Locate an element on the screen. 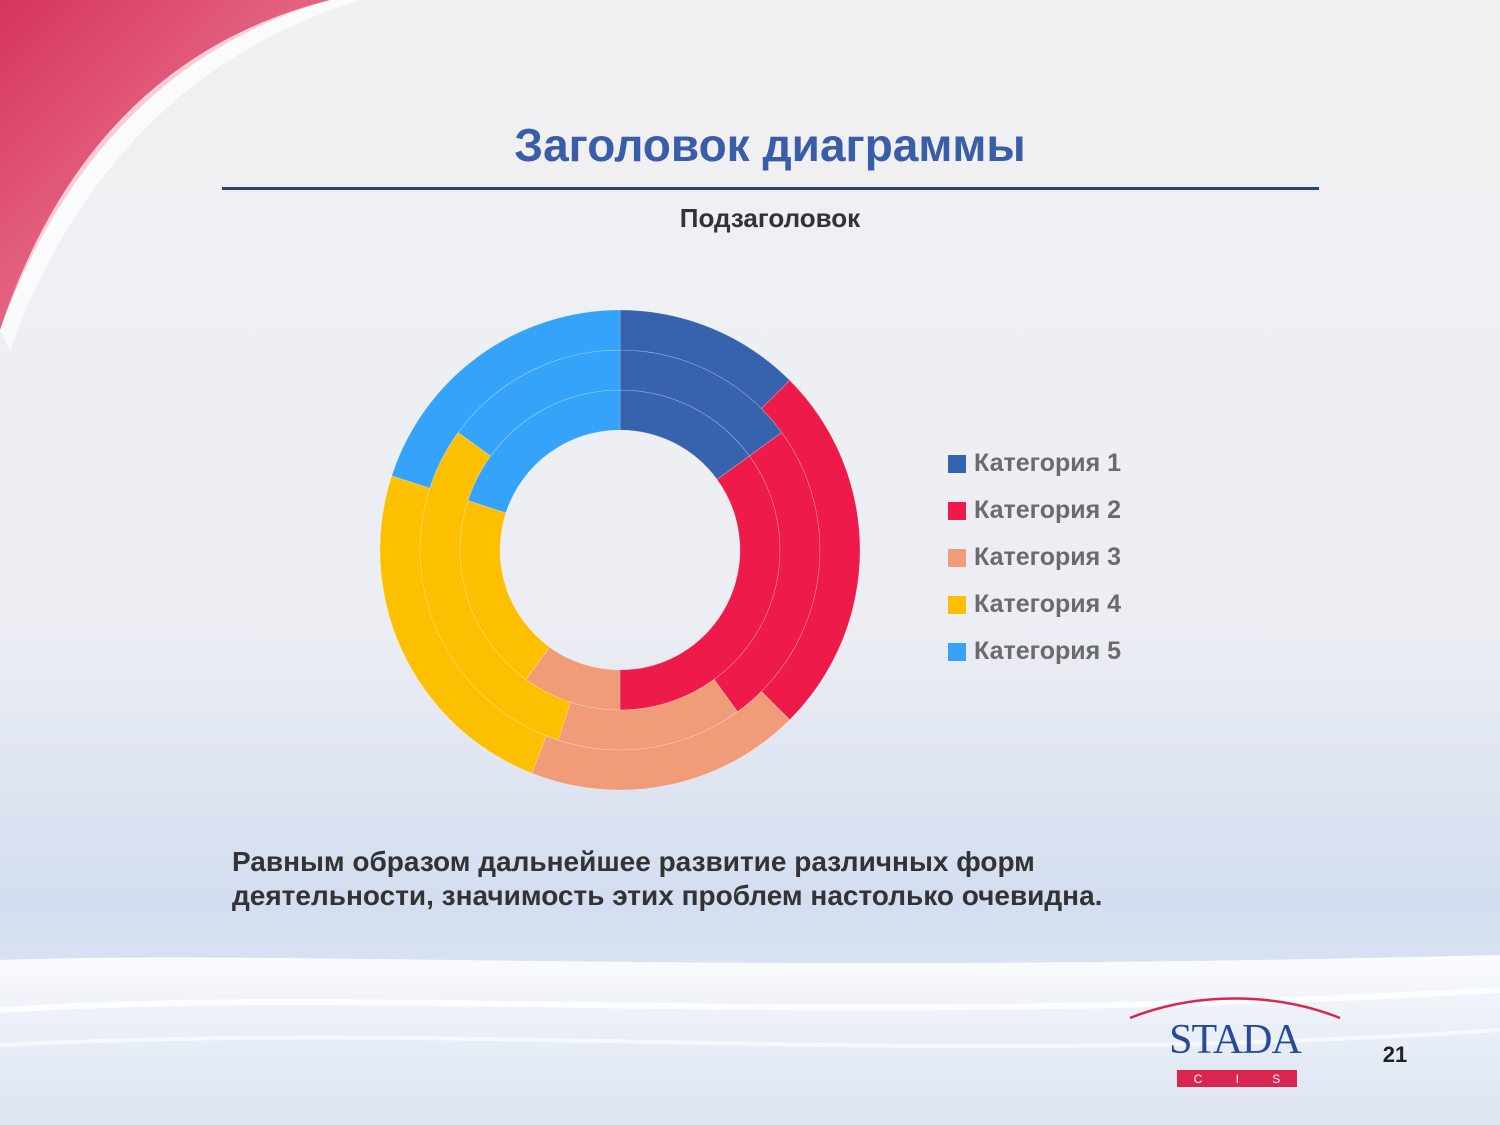 Image resolution: width=1500 pixels, height=1125 pixels. logo-arc is located at coordinates (1235, 1008).